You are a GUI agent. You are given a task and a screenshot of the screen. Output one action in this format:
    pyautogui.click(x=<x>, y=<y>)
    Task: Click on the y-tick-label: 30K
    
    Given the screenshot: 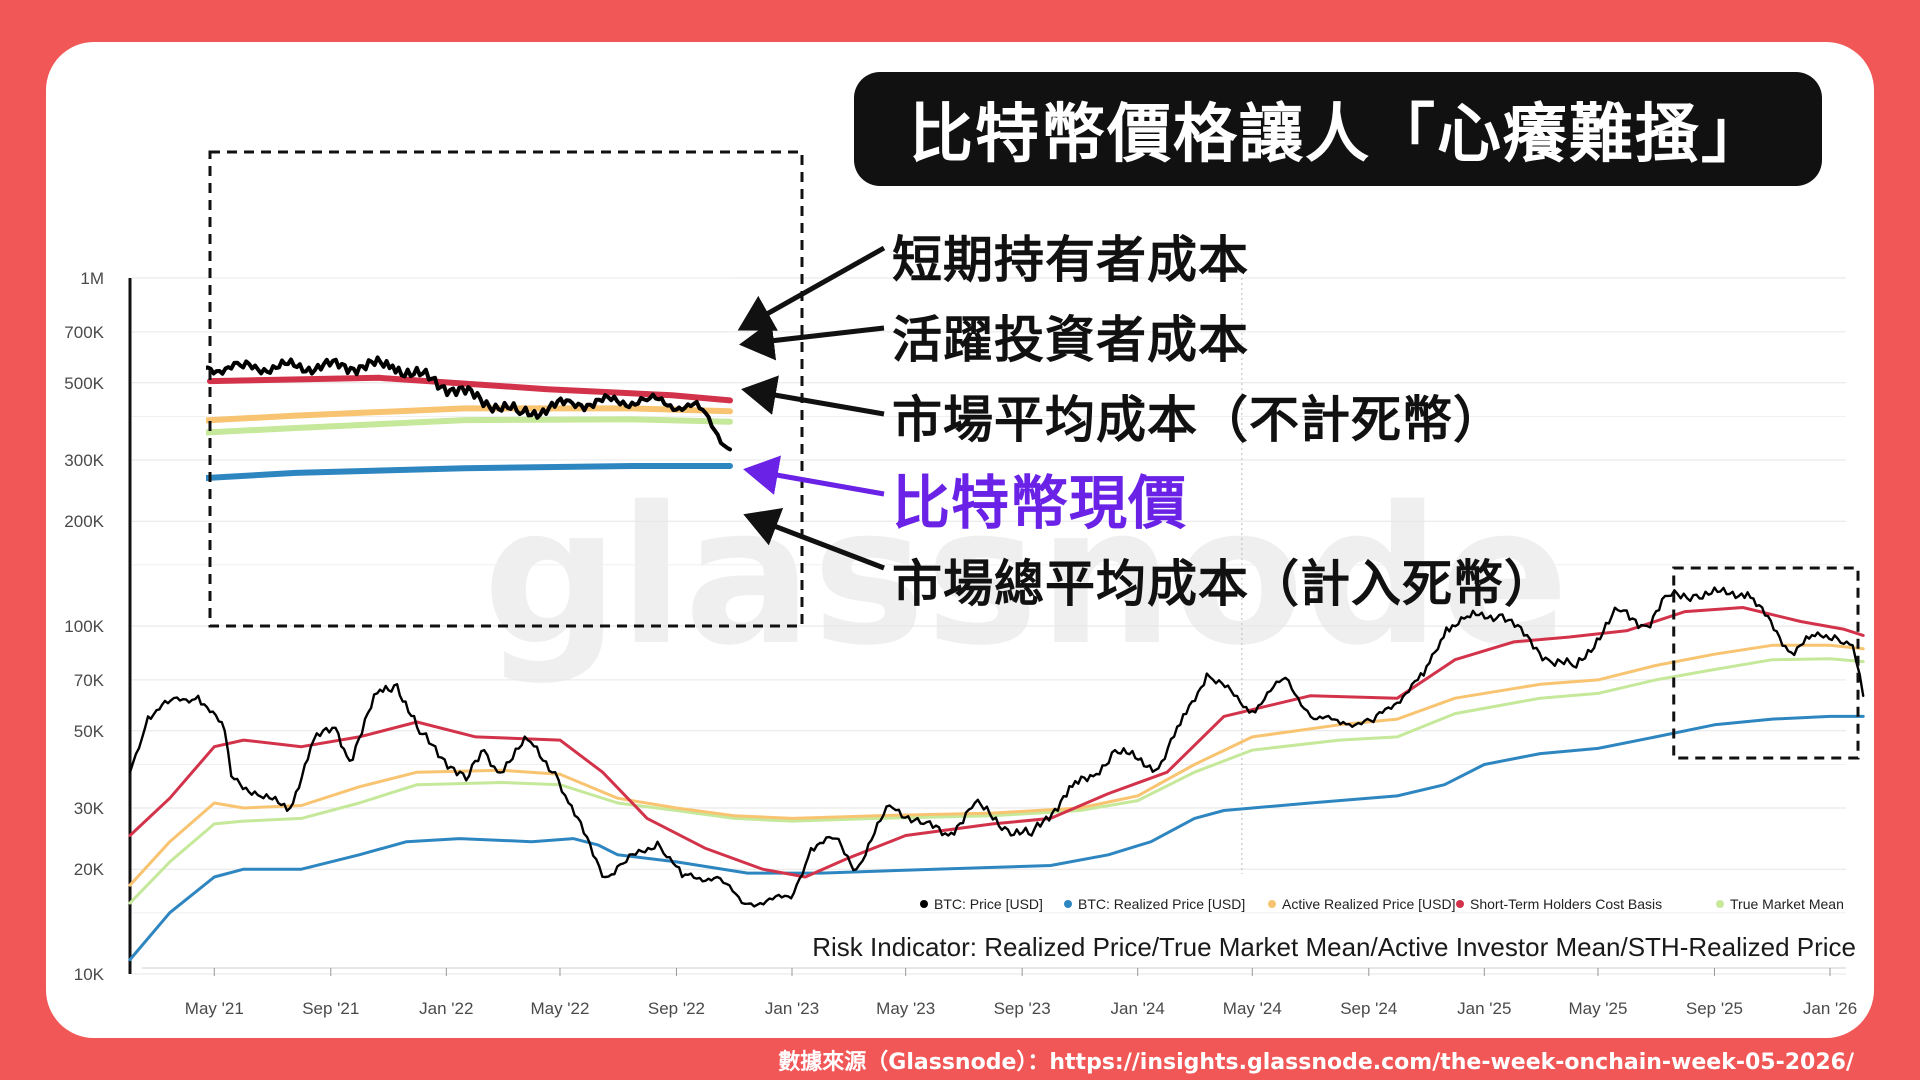 What is the action you would take?
    pyautogui.click(x=89, y=808)
    